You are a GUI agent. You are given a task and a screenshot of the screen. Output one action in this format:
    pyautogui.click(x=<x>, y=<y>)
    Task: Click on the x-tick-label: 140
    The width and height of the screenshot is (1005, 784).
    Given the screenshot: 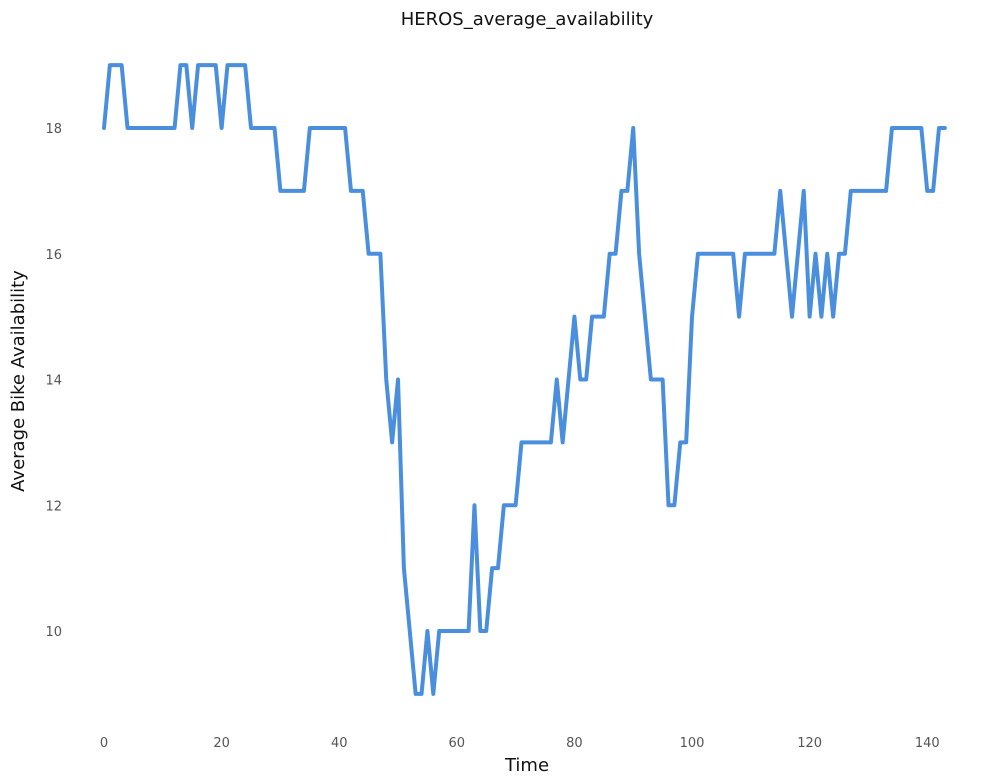 What is the action you would take?
    pyautogui.click(x=927, y=743)
    